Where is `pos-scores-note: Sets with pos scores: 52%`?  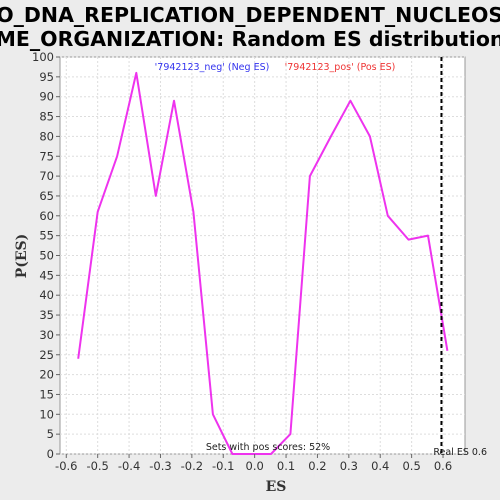
pos-scores-note: Sets with pos scores: 52% is located at coordinates (268, 447).